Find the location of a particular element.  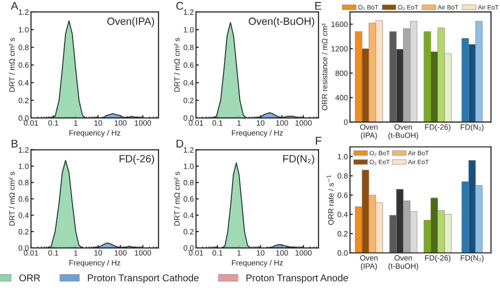

text: D is located at coordinates (180, 144).